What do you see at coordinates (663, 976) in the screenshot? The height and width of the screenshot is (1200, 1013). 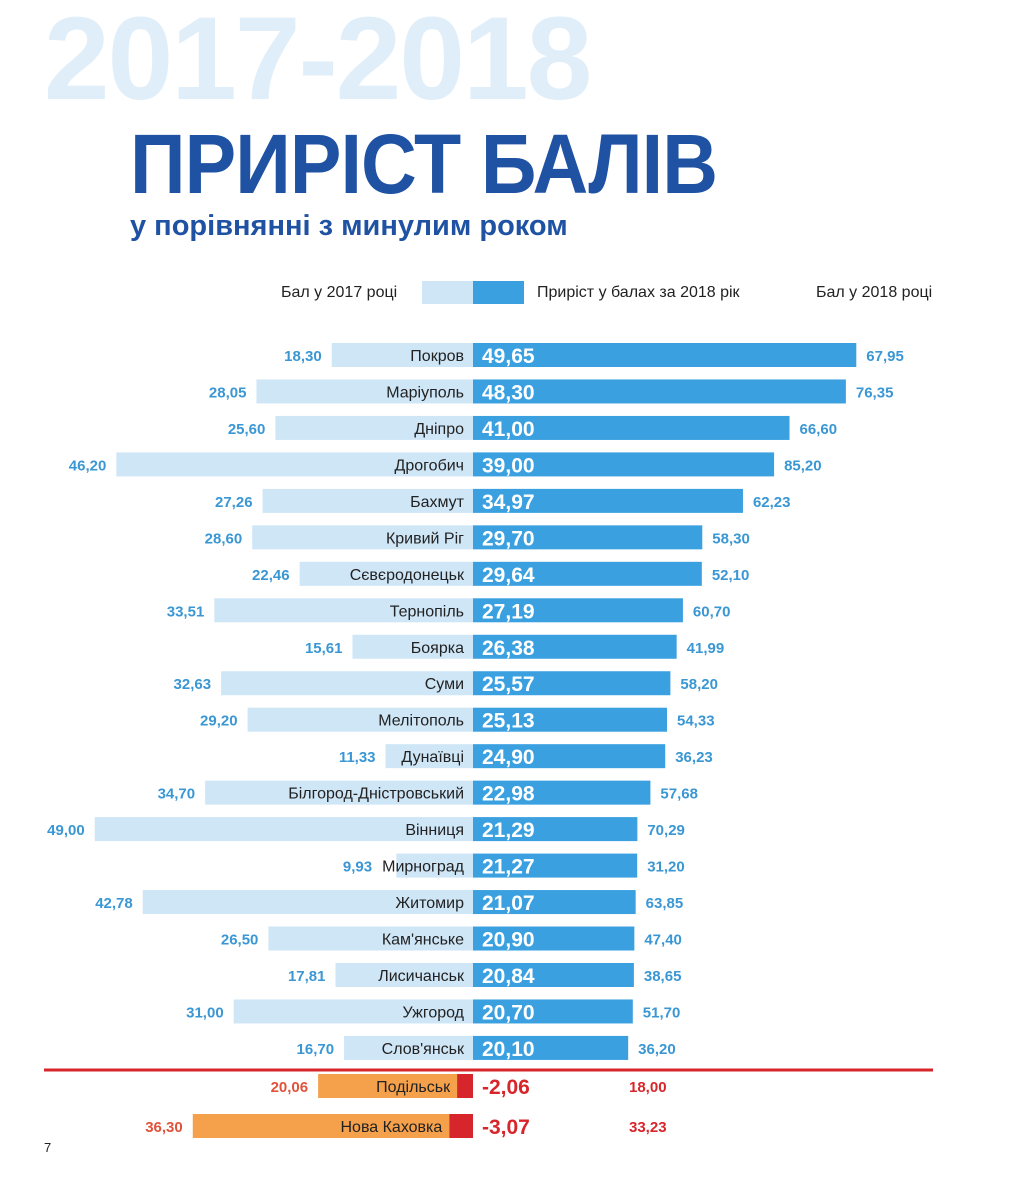 I see `value-2018: 38,65` at bounding box center [663, 976].